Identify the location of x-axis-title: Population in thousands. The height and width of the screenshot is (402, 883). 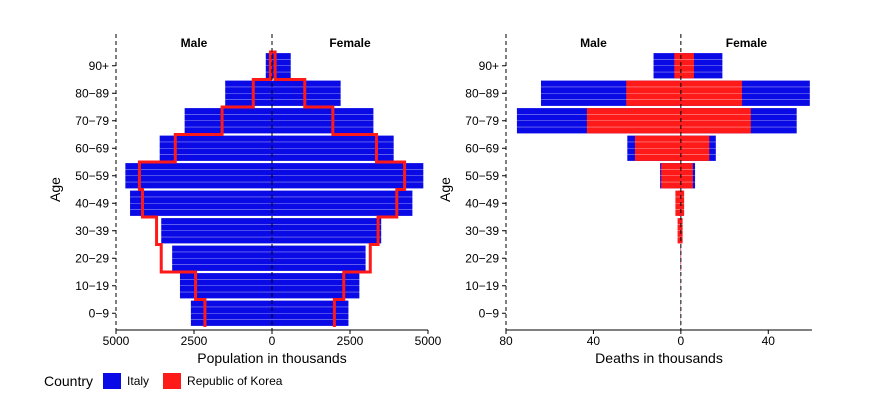
(271, 358).